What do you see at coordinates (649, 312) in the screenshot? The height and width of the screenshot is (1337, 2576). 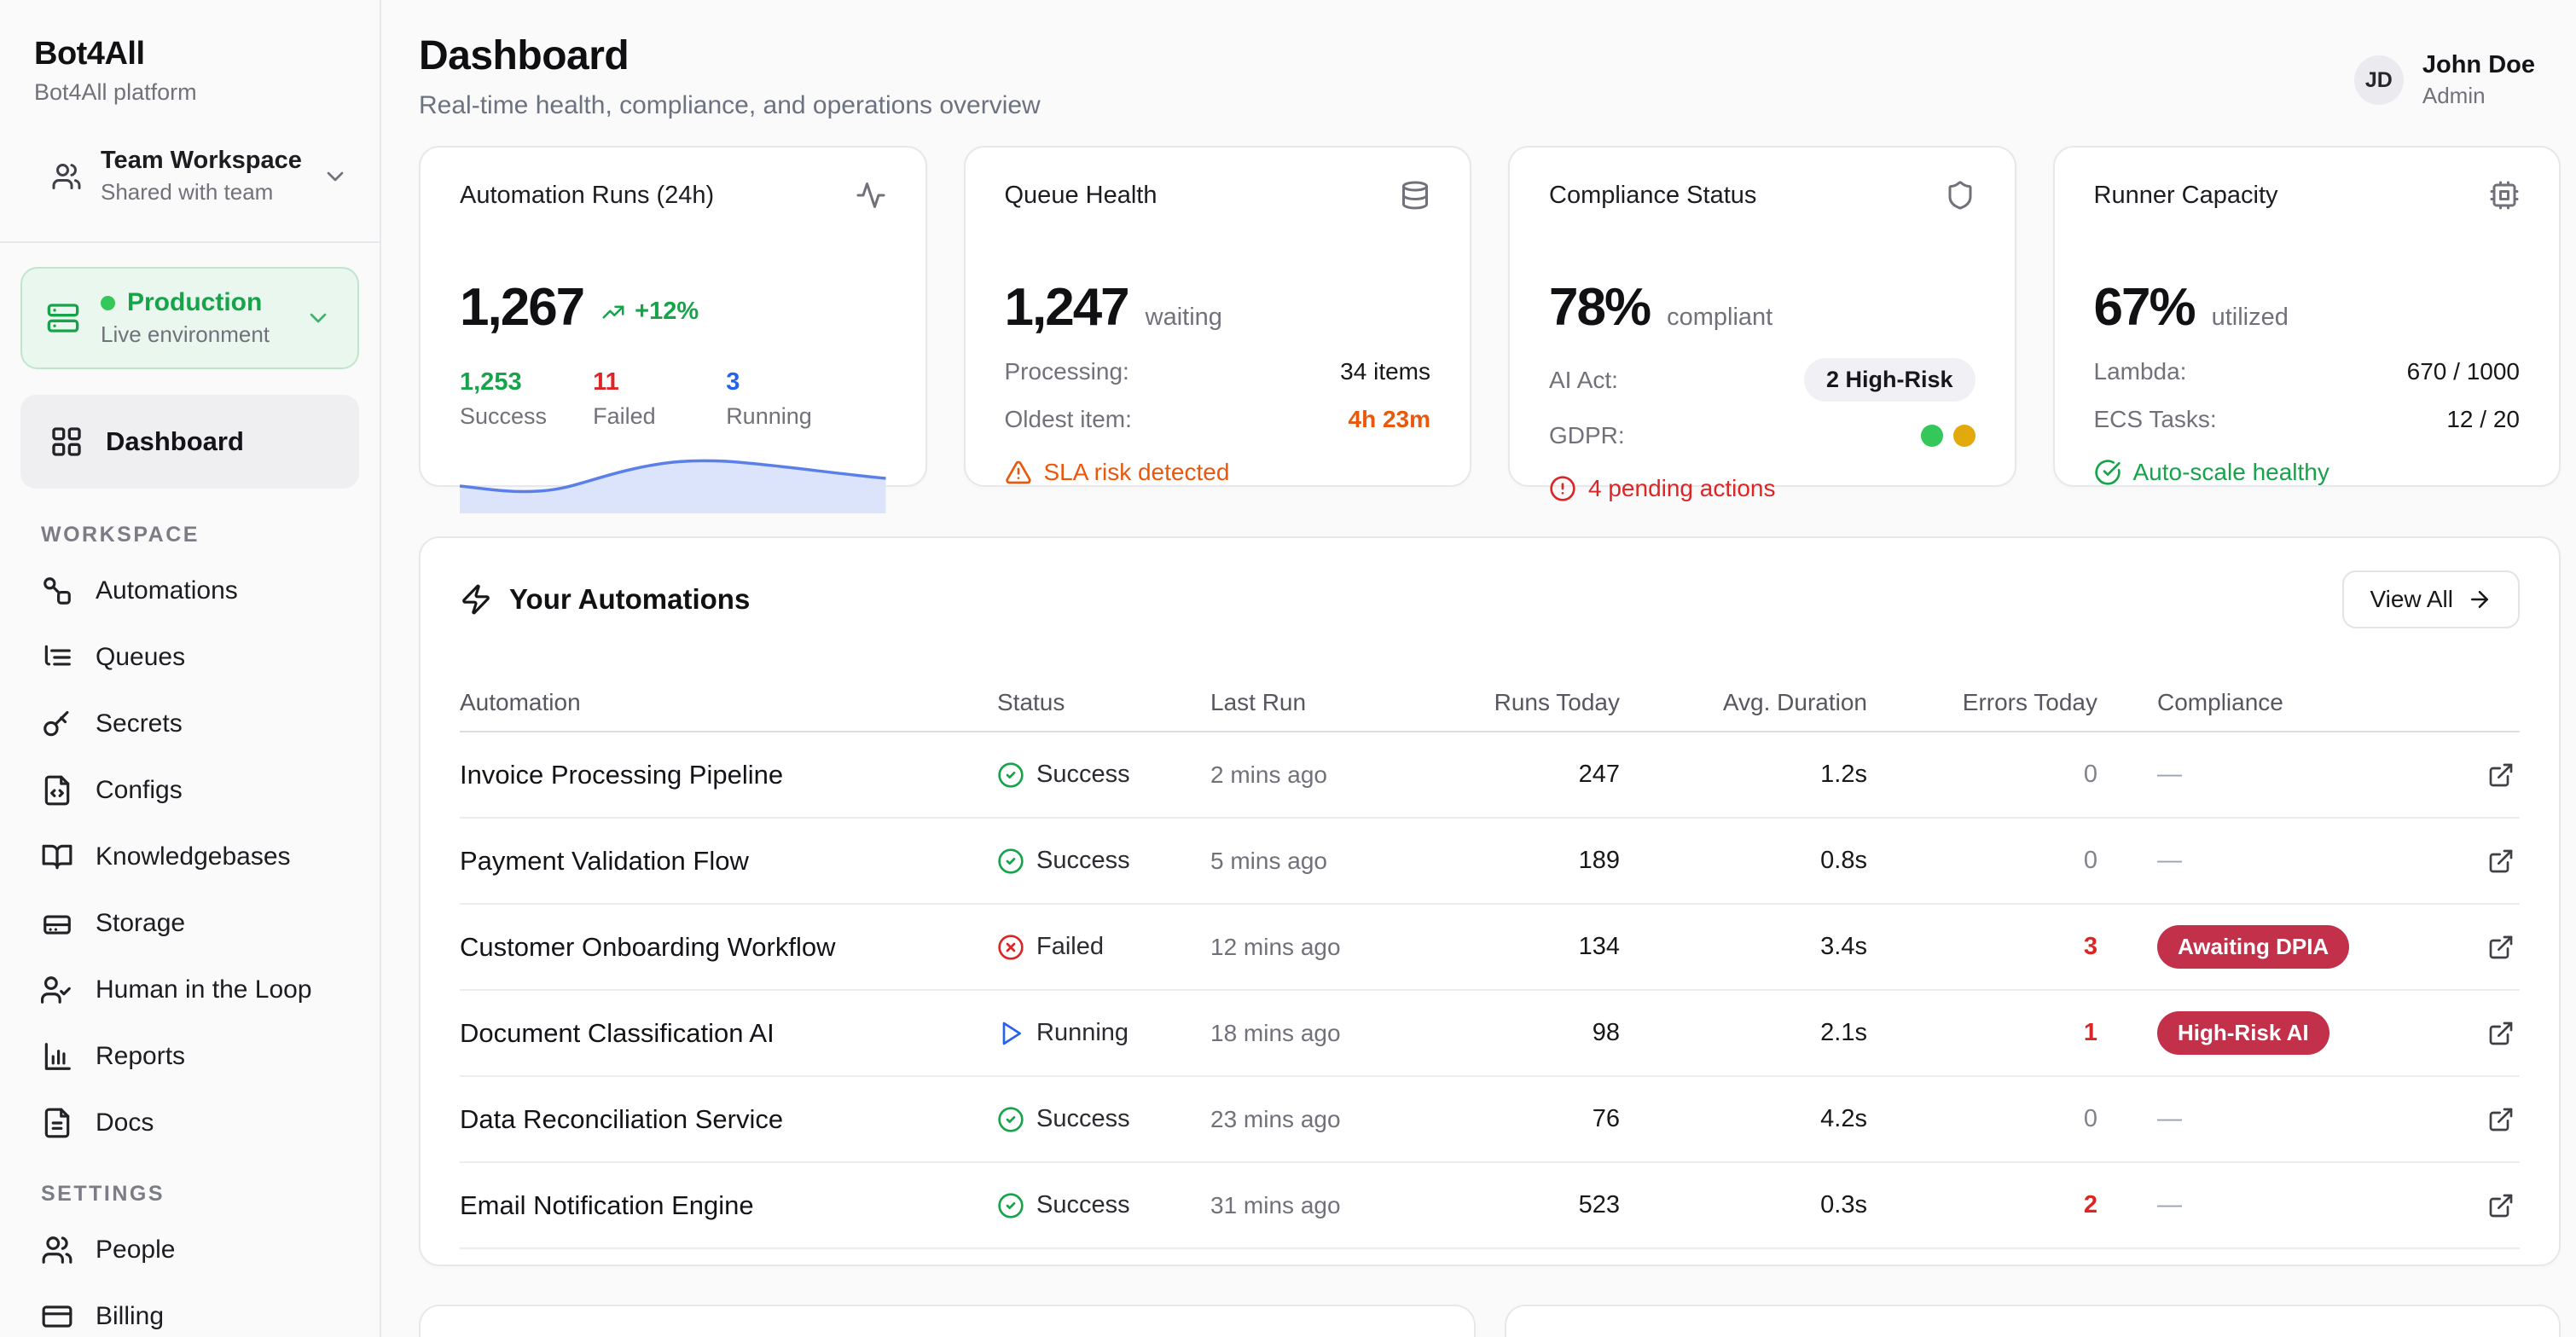 I see `runs-delta: +12%` at bounding box center [649, 312].